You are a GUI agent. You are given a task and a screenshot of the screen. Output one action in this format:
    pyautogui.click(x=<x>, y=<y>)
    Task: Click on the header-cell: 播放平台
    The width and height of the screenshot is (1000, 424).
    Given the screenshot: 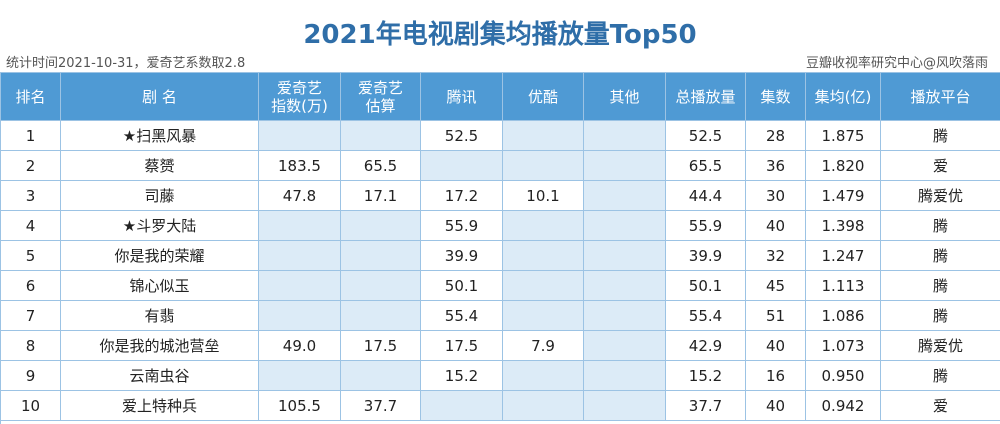 What is the action you would take?
    pyautogui.click(x=940, y=97)
    